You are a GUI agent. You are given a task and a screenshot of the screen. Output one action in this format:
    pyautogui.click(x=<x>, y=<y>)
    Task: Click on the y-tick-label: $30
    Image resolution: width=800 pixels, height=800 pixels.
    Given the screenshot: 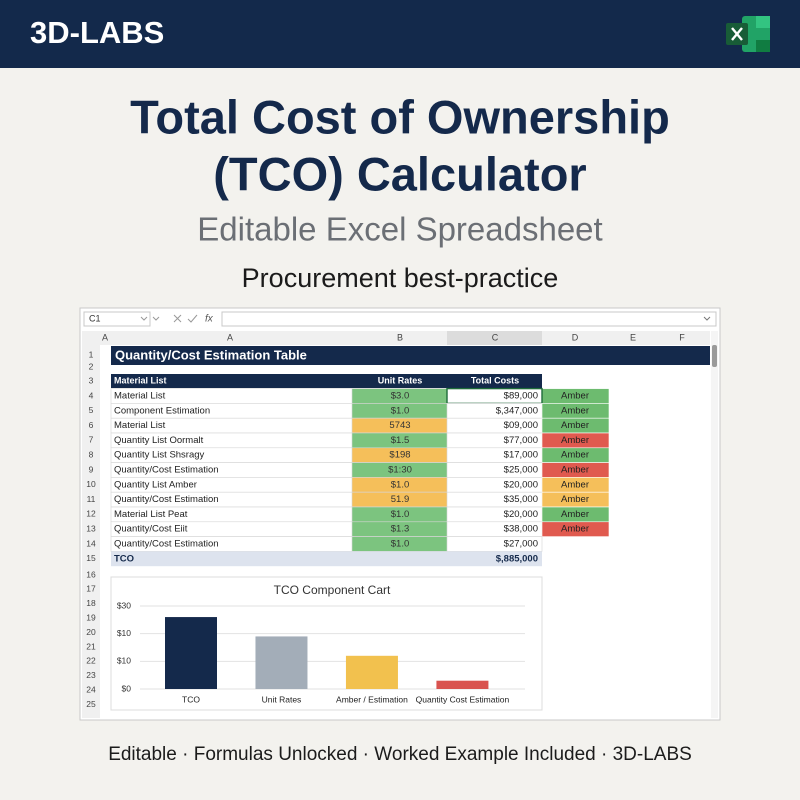 What is the action you would take?
    pyautogui.click(x=124, y=605)
    